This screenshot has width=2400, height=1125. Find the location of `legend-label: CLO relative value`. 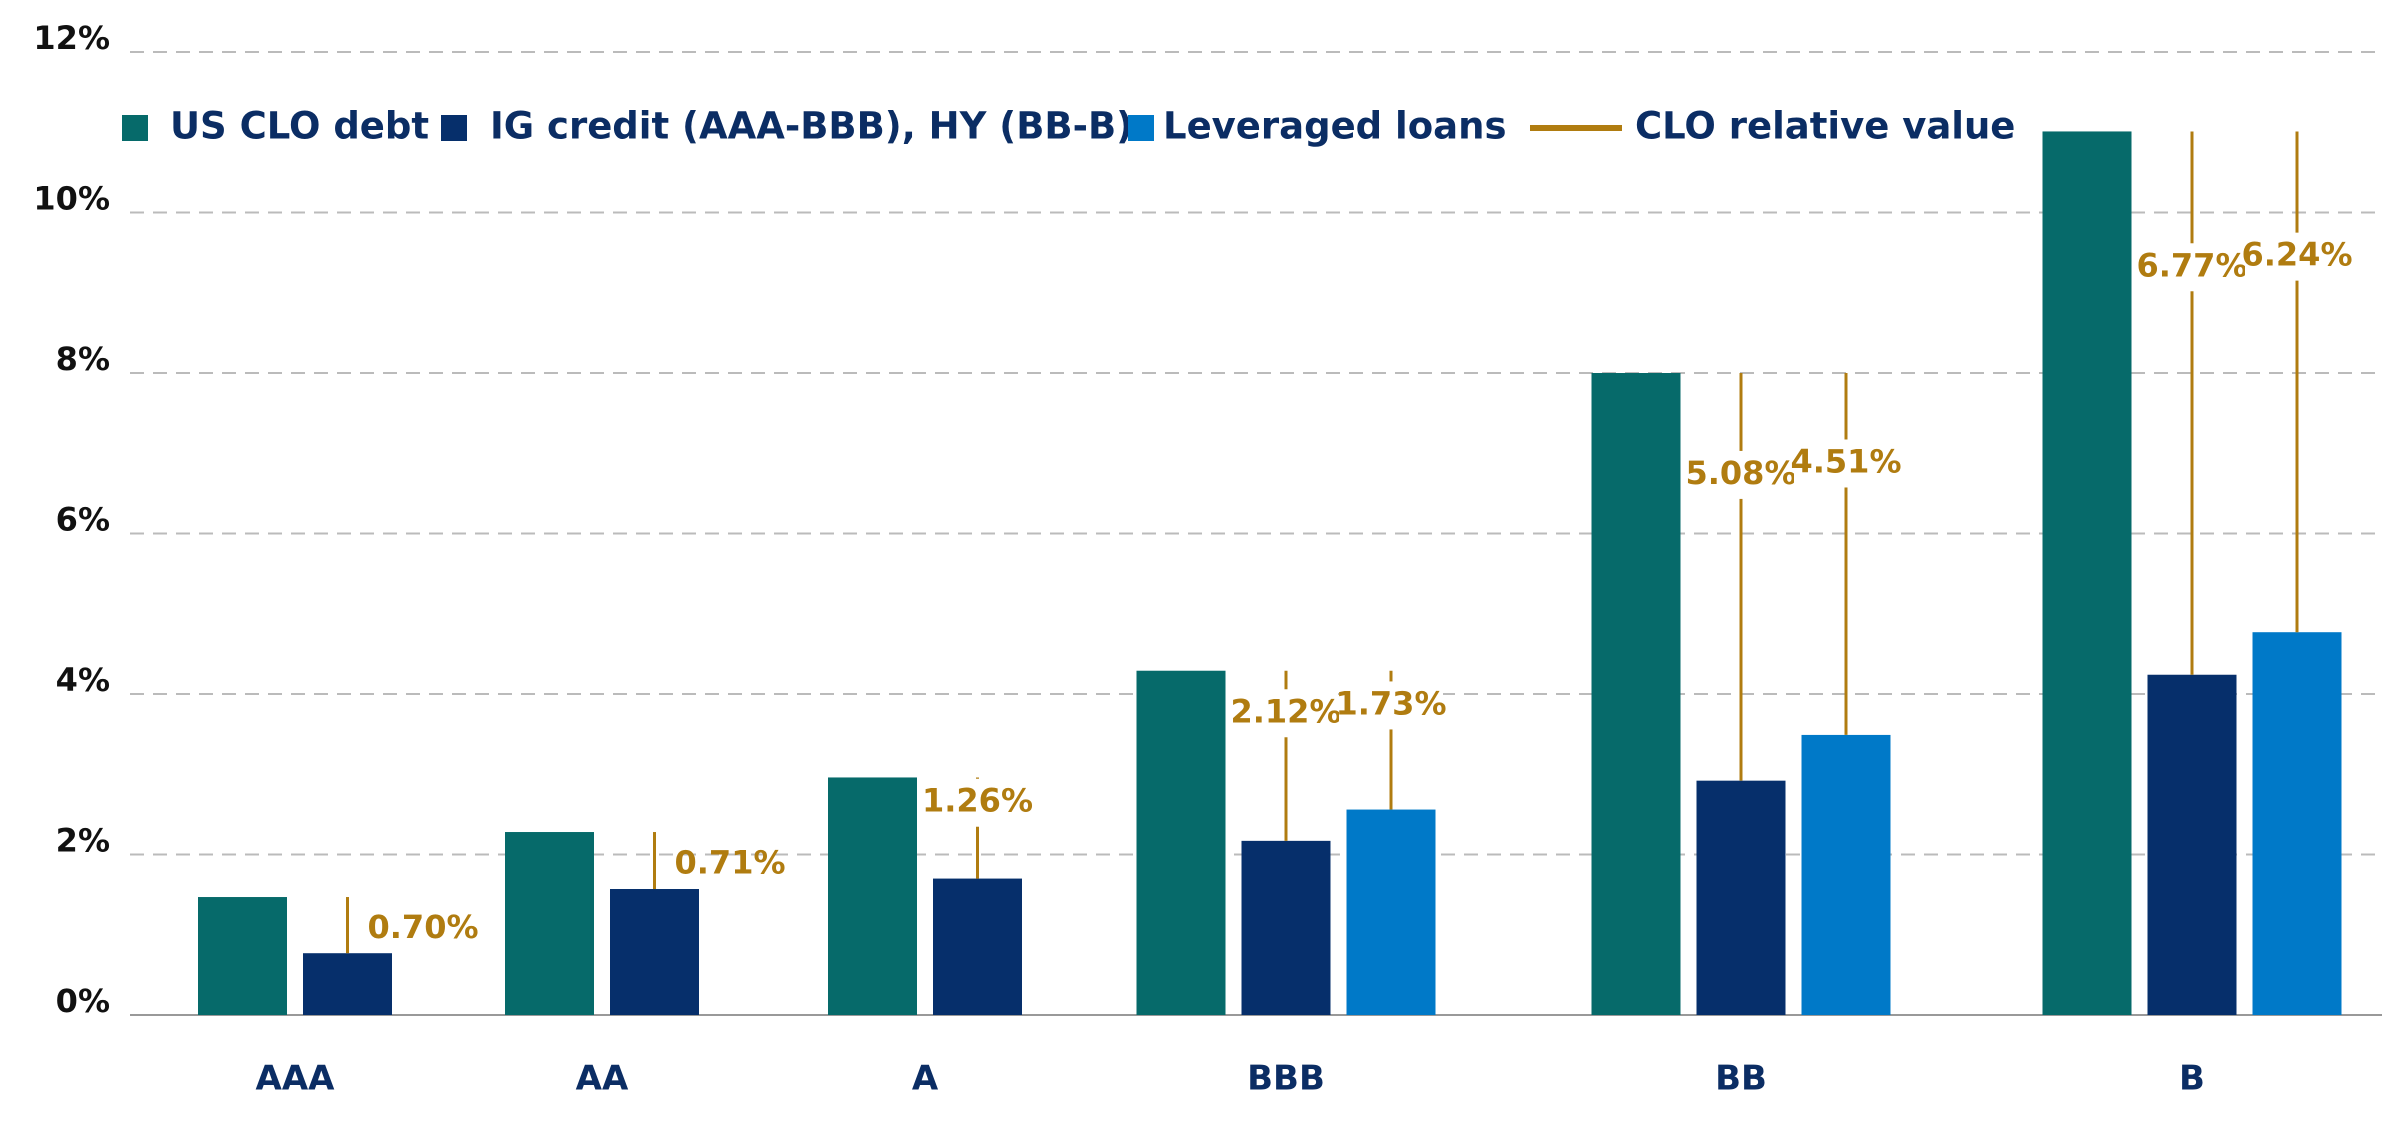

legend-label: CLO relative value is located at coordinates (1825, 126).